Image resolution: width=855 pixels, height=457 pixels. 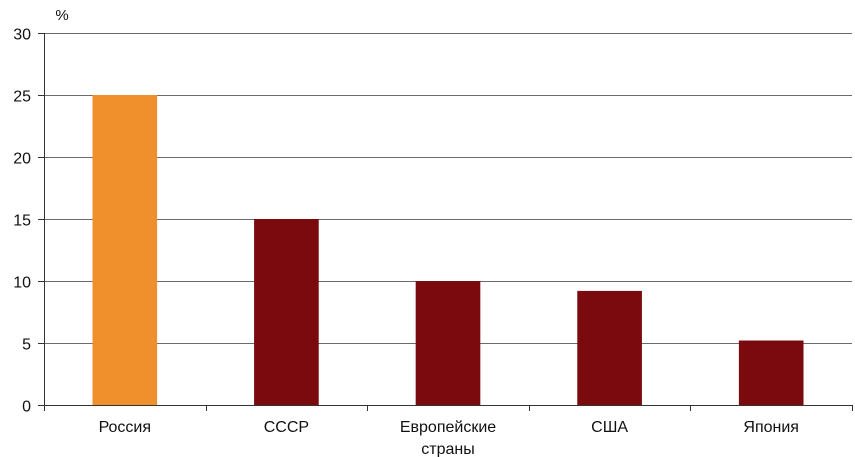 What do you see at coordinates (26, 345) in the screenshot?
I see `y-tick-label: 5` at bounding box center [26, 345].